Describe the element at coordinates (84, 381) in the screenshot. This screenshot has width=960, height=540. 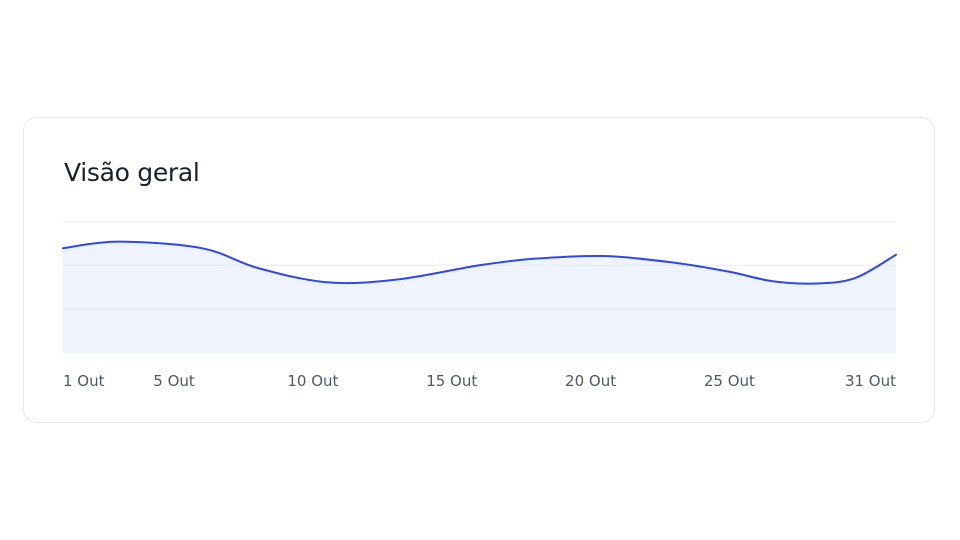
I see `x-tick-label: 1 Out` at that location.